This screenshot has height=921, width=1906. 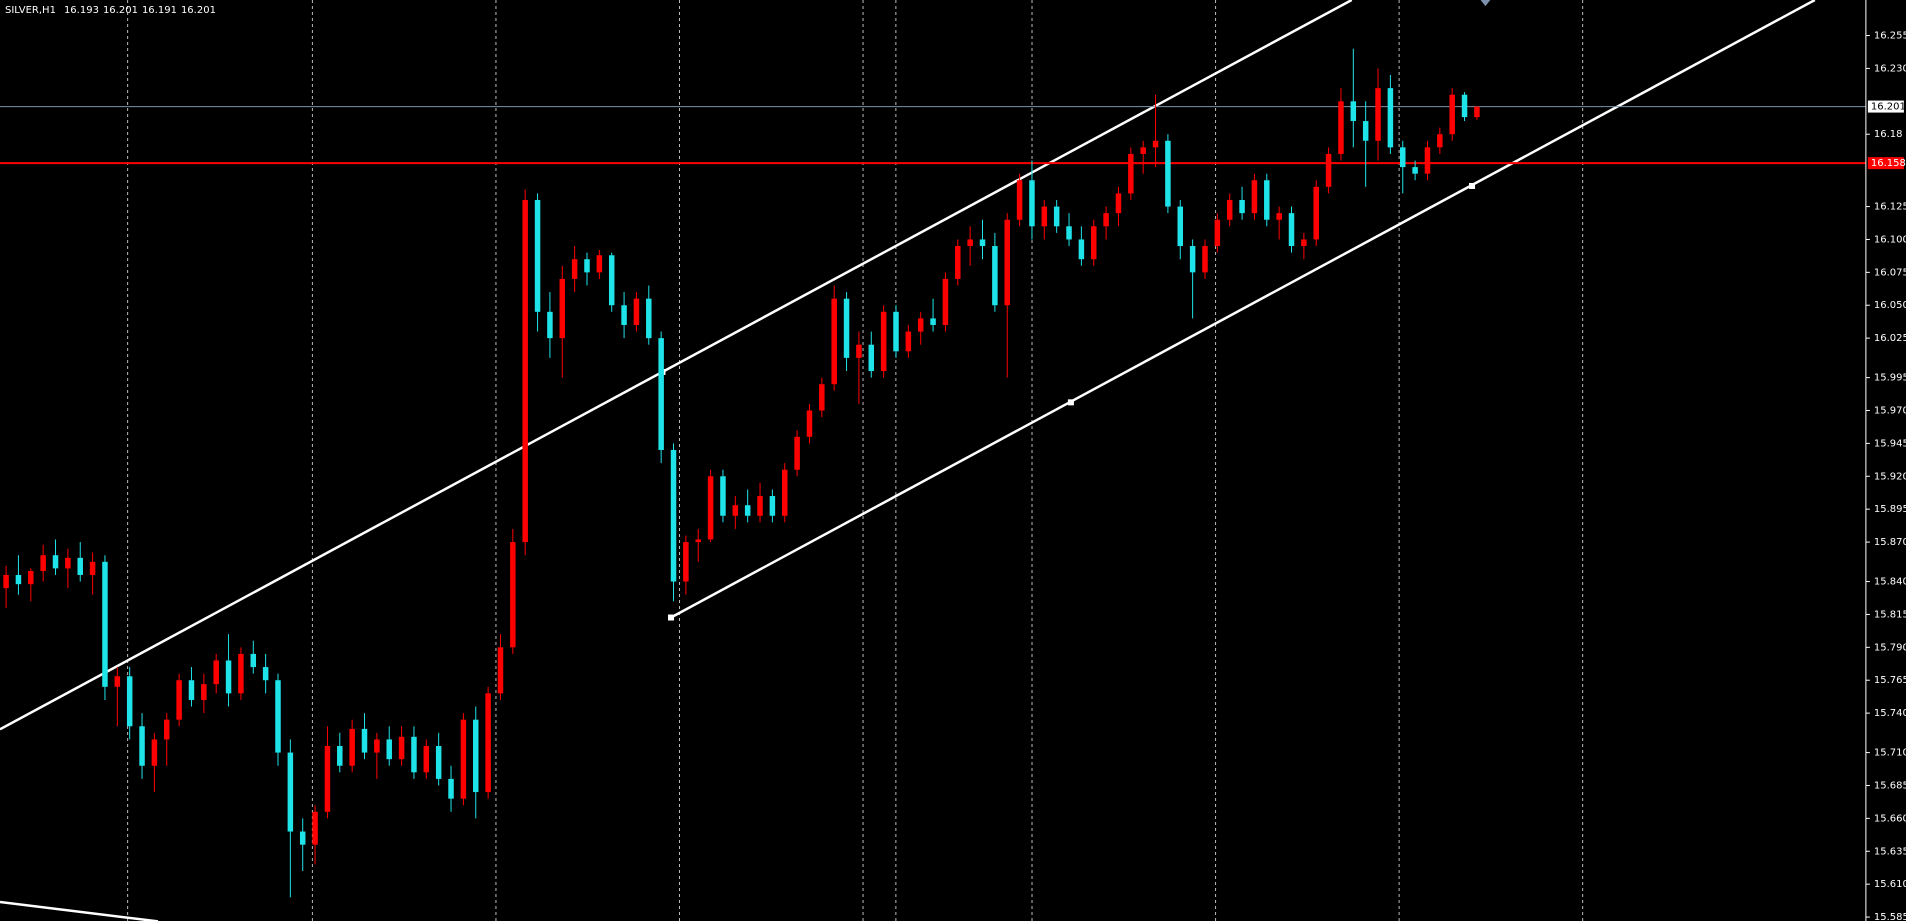 I want to click on trend-line, so click(x=79, y=910).